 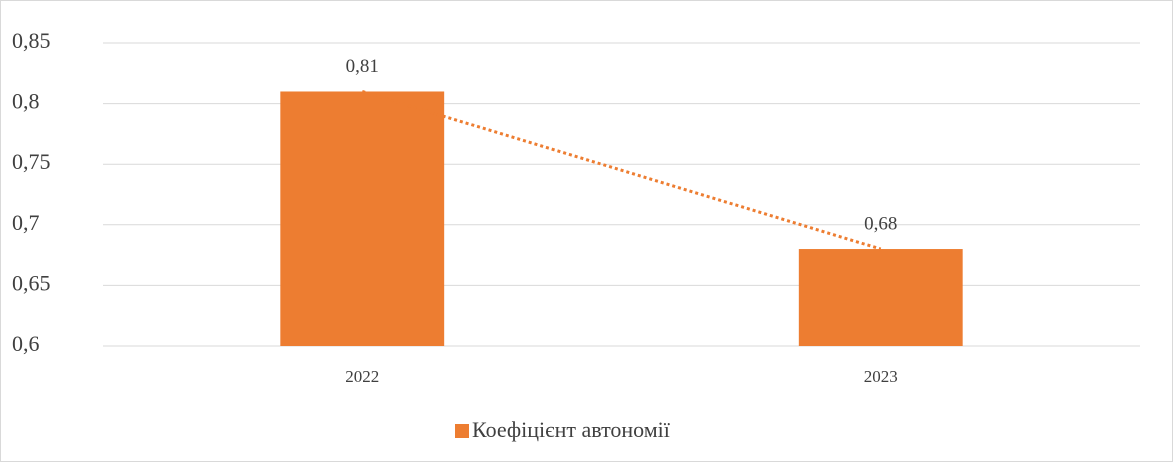 What do you see at coordinates (31, 40) in the screenshot?
I see `y-tick-label: 0,85` at bounding box center [31, 40].